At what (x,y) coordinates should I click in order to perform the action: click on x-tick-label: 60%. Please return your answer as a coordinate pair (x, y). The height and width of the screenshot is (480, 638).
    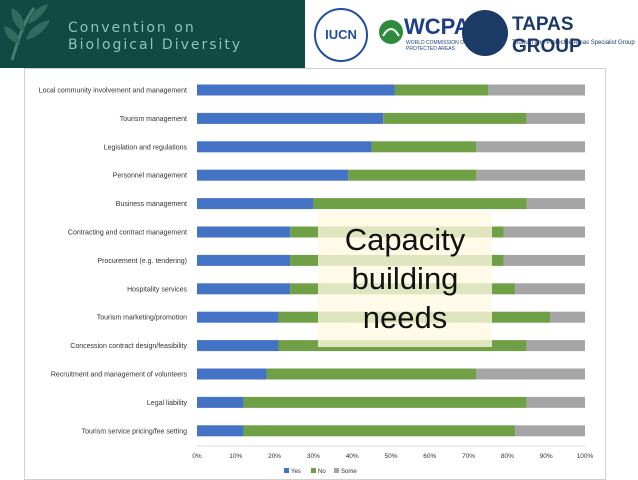
    Looking at the image, I should click on (429, 456).